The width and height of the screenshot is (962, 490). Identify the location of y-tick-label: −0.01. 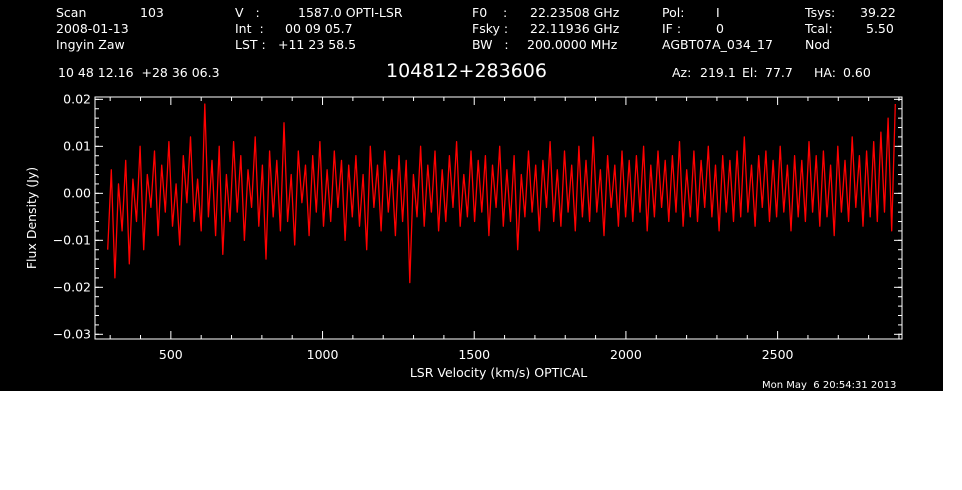
(72, 239).